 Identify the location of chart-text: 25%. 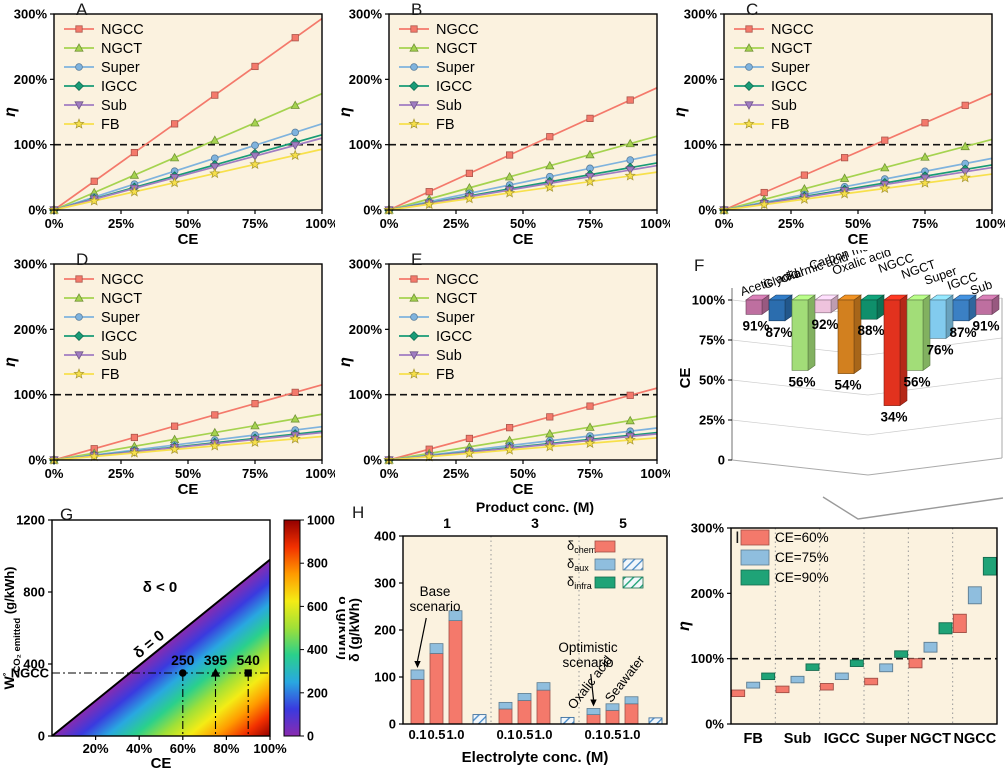
(712, 420).